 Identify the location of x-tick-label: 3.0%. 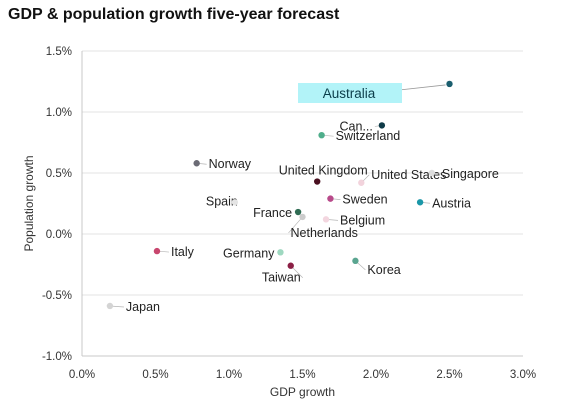
(523, 375).